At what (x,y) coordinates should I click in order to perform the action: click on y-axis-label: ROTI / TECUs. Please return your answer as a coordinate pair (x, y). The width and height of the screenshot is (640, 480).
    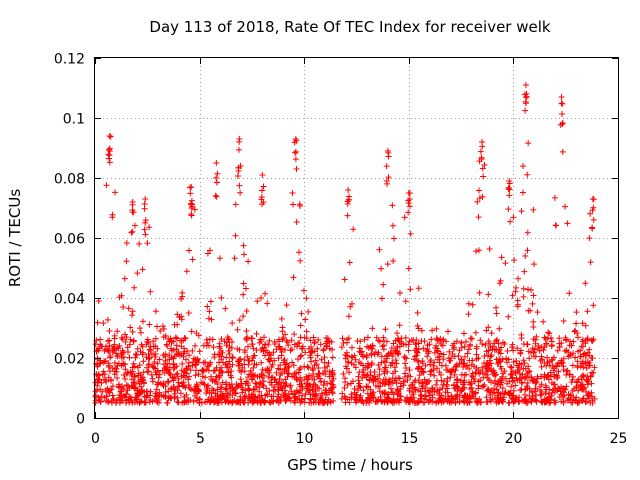
    Looking at the image, I should click on (15, 238).